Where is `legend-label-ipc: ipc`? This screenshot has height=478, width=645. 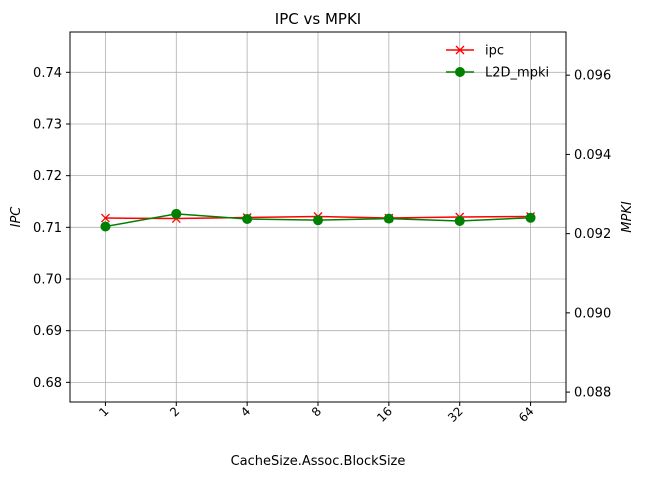 legend-label-ipc: ipc is located at coordinates (494, 51).